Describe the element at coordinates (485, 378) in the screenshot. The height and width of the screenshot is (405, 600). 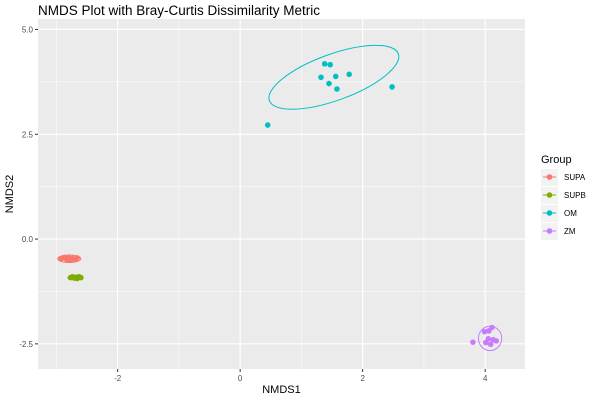
I see `x-tick-label: 4` at that location.